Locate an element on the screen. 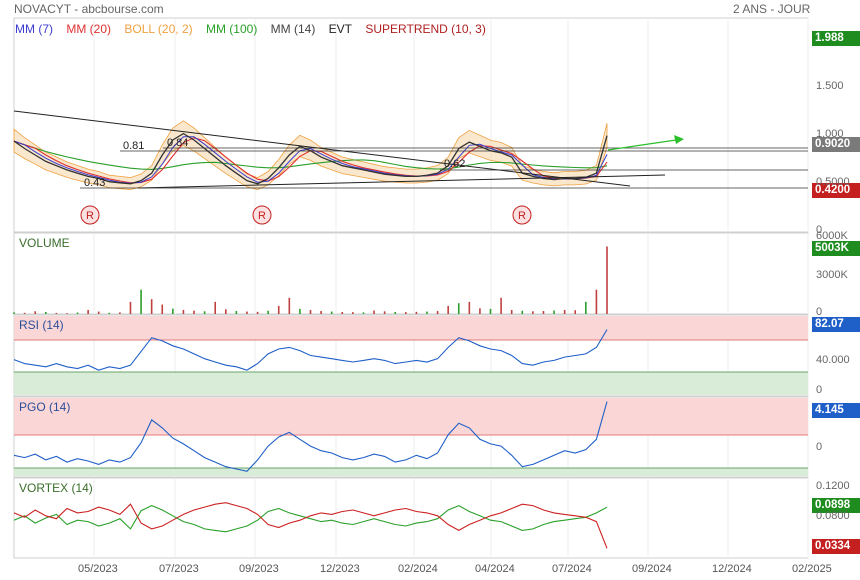  pgo-line is located at coordinates (310, 436).